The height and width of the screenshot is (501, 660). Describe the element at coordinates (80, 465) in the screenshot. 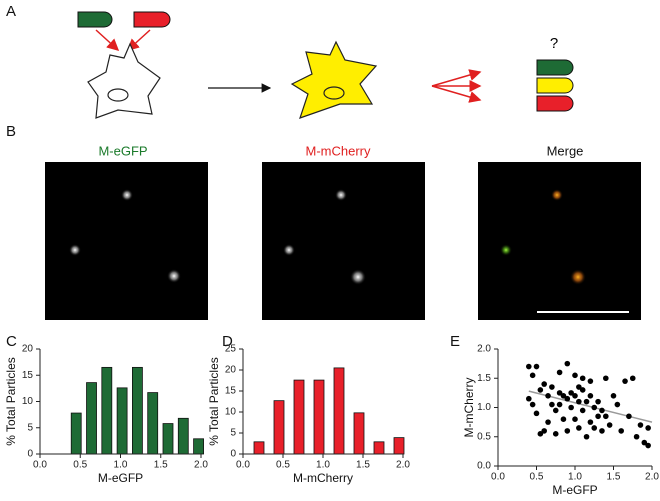

I see `x-tick-label: 0.5` at that location.